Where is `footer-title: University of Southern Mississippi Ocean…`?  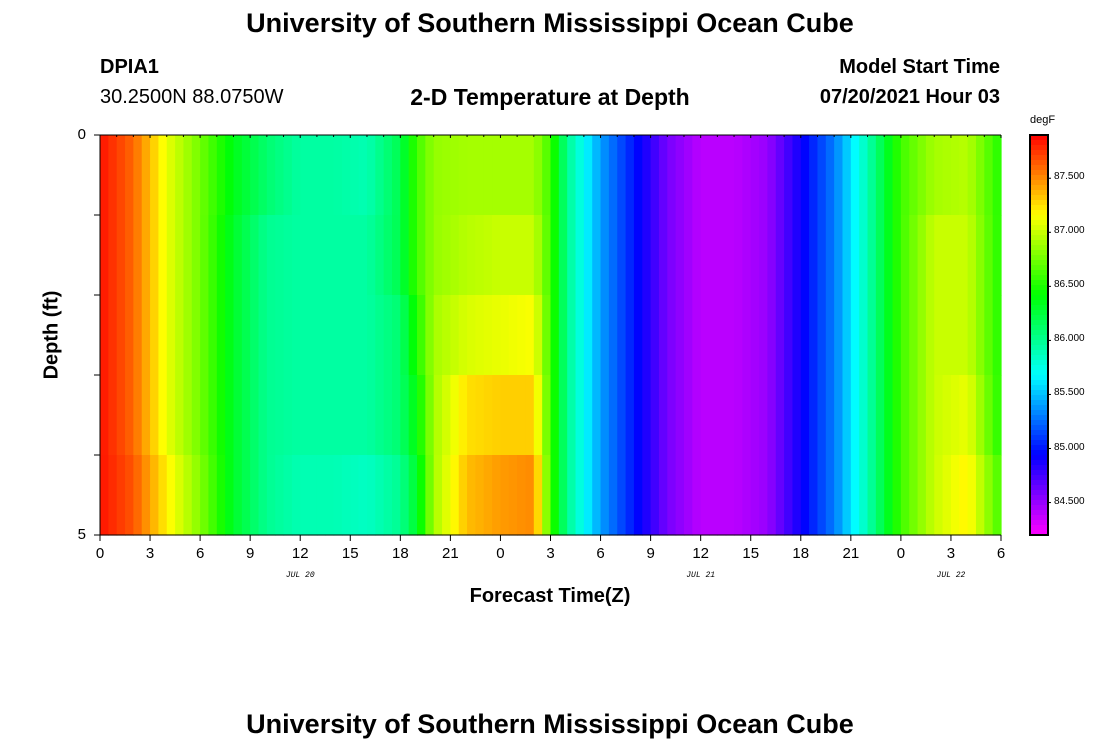 footer-title: University of Southern Mississippi Ocean… is located at coordinates (550, 724).